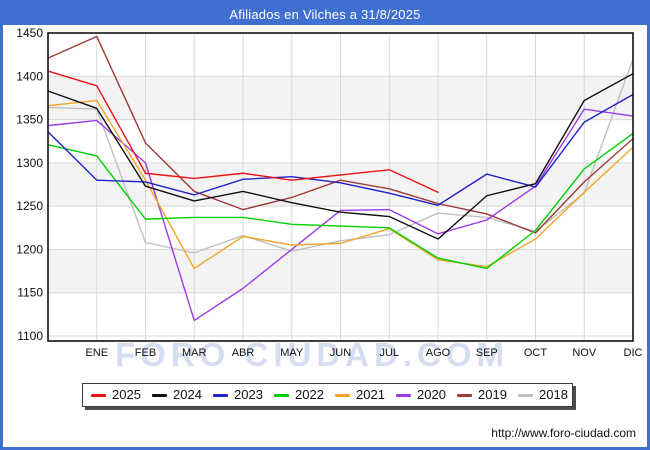 This screenshot has height=450, width=650. I want to click on y-tick-label: 1300, so click(29, 163).